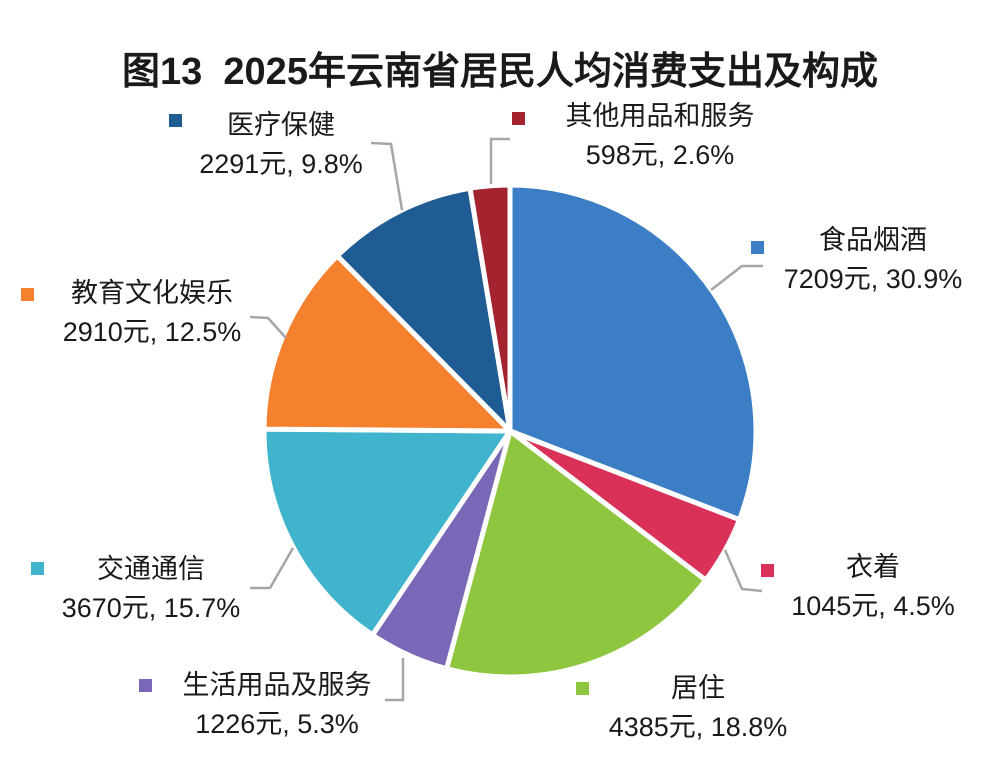 Image resolution: width=1000 pixels, height=768 pixels. I want to click on label-housing-name: 居住, so click(698, 688).